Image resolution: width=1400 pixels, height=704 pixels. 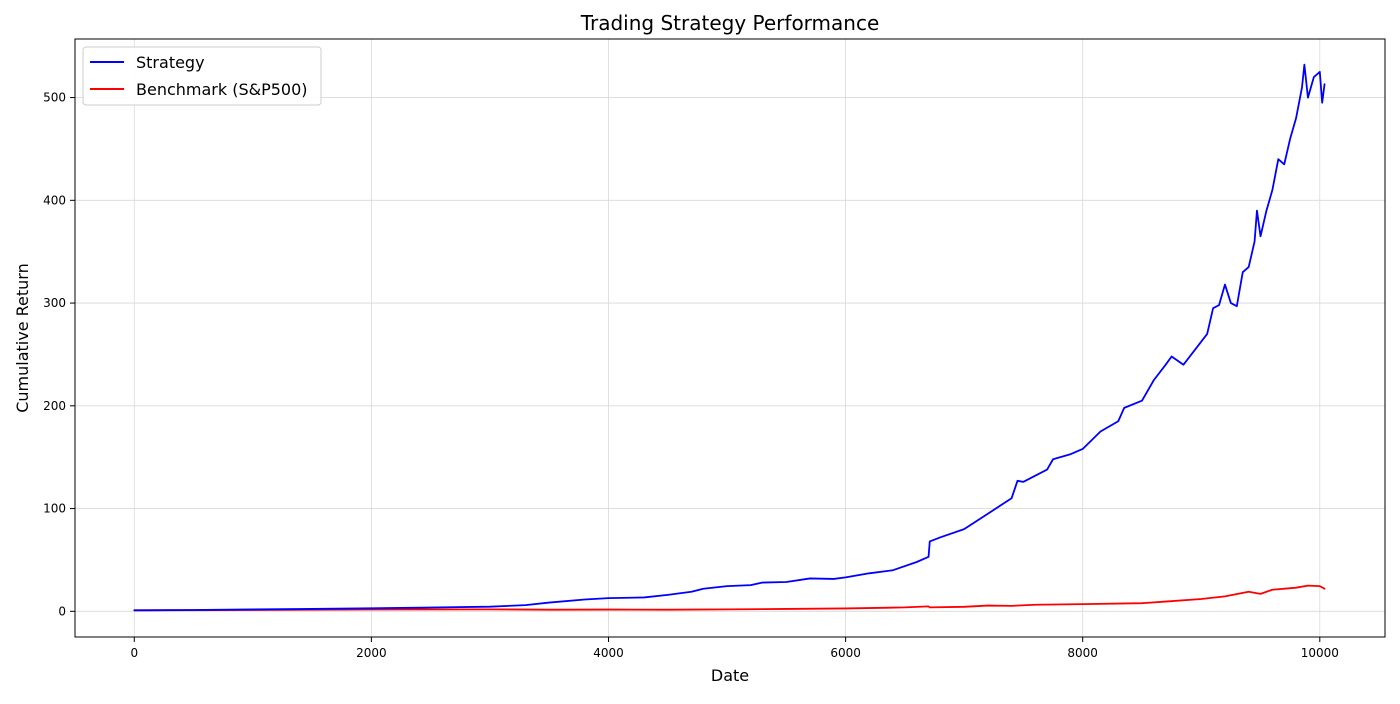 I want to click on legend-label-strategy: Strategy, so click(x=170, y=62).